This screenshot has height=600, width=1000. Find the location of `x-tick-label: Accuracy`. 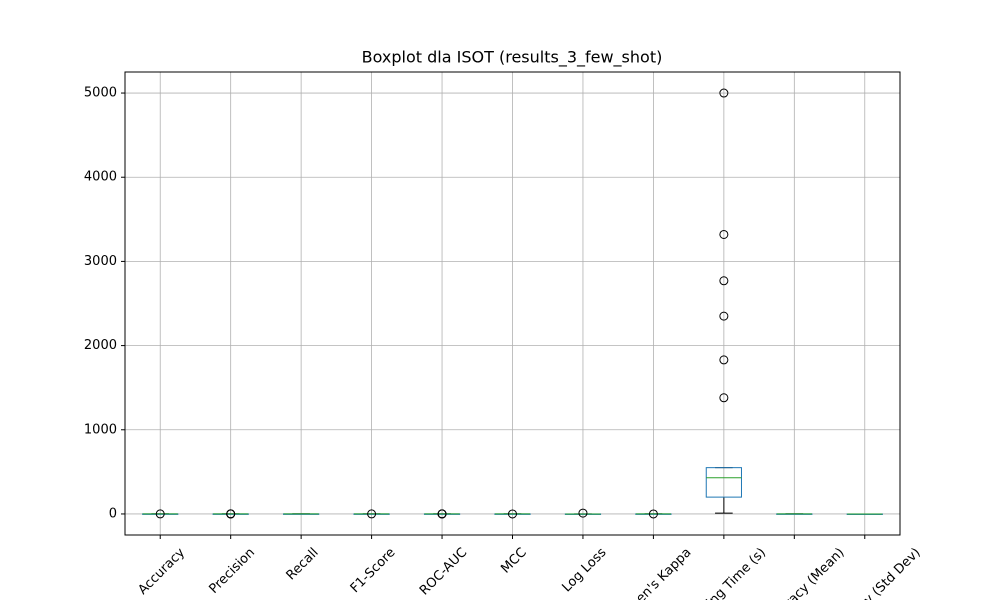

x-tick-label: Accuracy is located at coordinates (161, 571).